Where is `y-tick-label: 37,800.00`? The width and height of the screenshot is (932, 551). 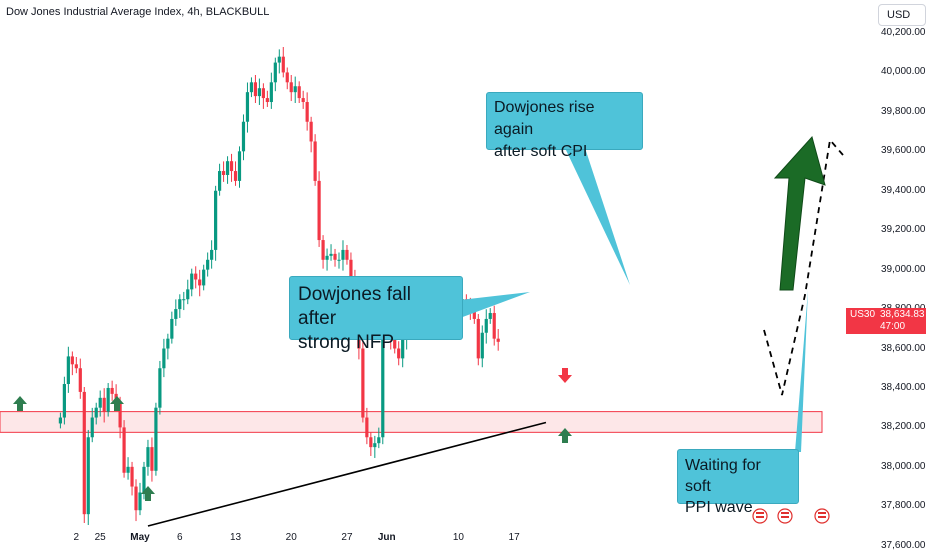
y-tick-label: 37,800.00 is located at coordinates (903, 506).